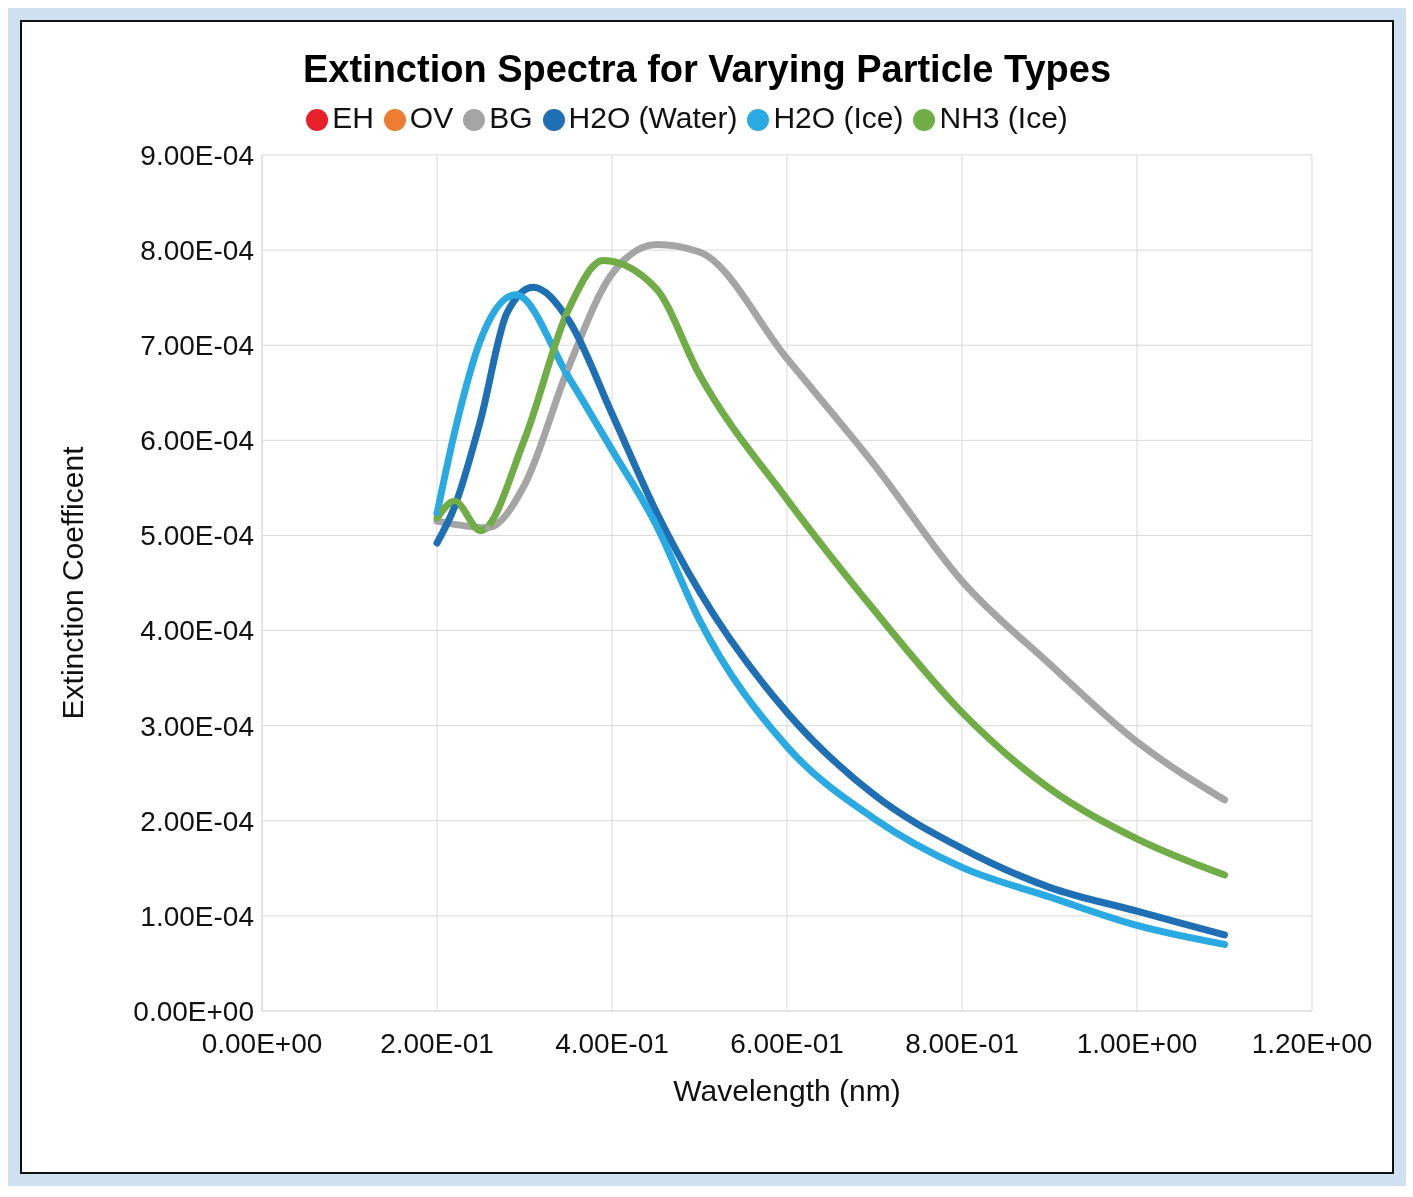  I want to click on legend-label: EH, so click(353, 117).